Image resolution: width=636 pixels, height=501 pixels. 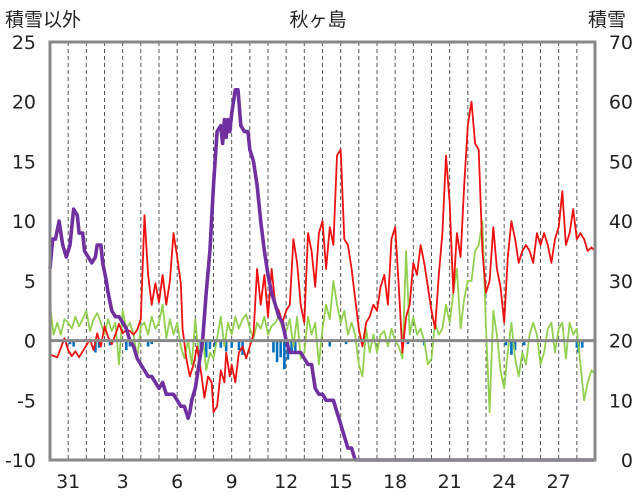 What do you see at coordinates (621, 282) in the screenshot?
I see `right-y-tick-label: 30` at bounding box center [621, 282].